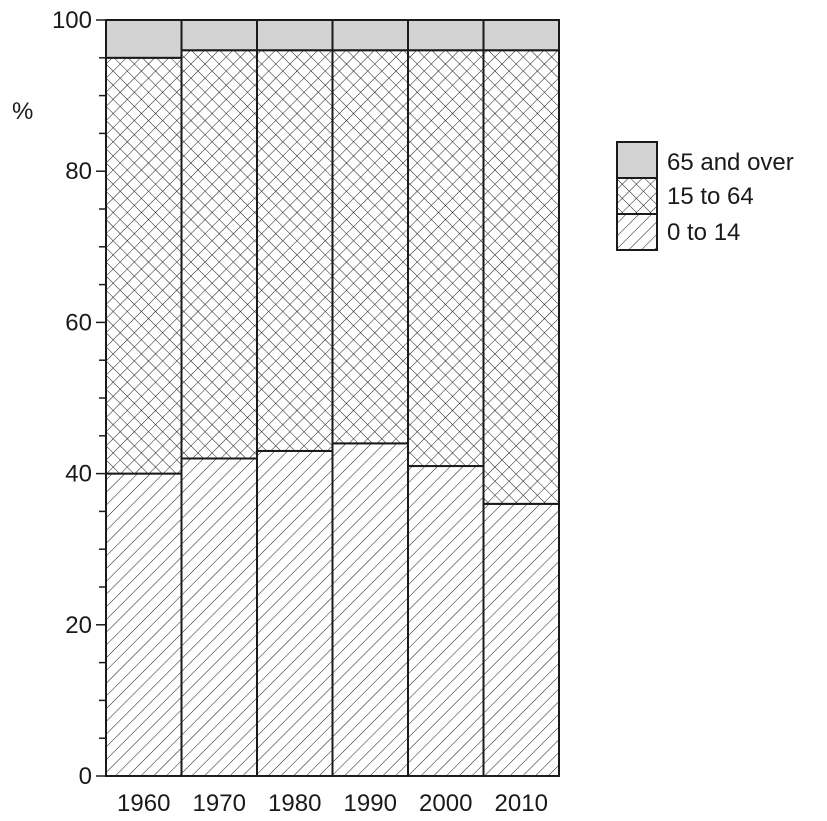  Describe the element at coordinates (219, 35) in the screenshot. I see `bar-segment-65-and-over-1970` at that location.